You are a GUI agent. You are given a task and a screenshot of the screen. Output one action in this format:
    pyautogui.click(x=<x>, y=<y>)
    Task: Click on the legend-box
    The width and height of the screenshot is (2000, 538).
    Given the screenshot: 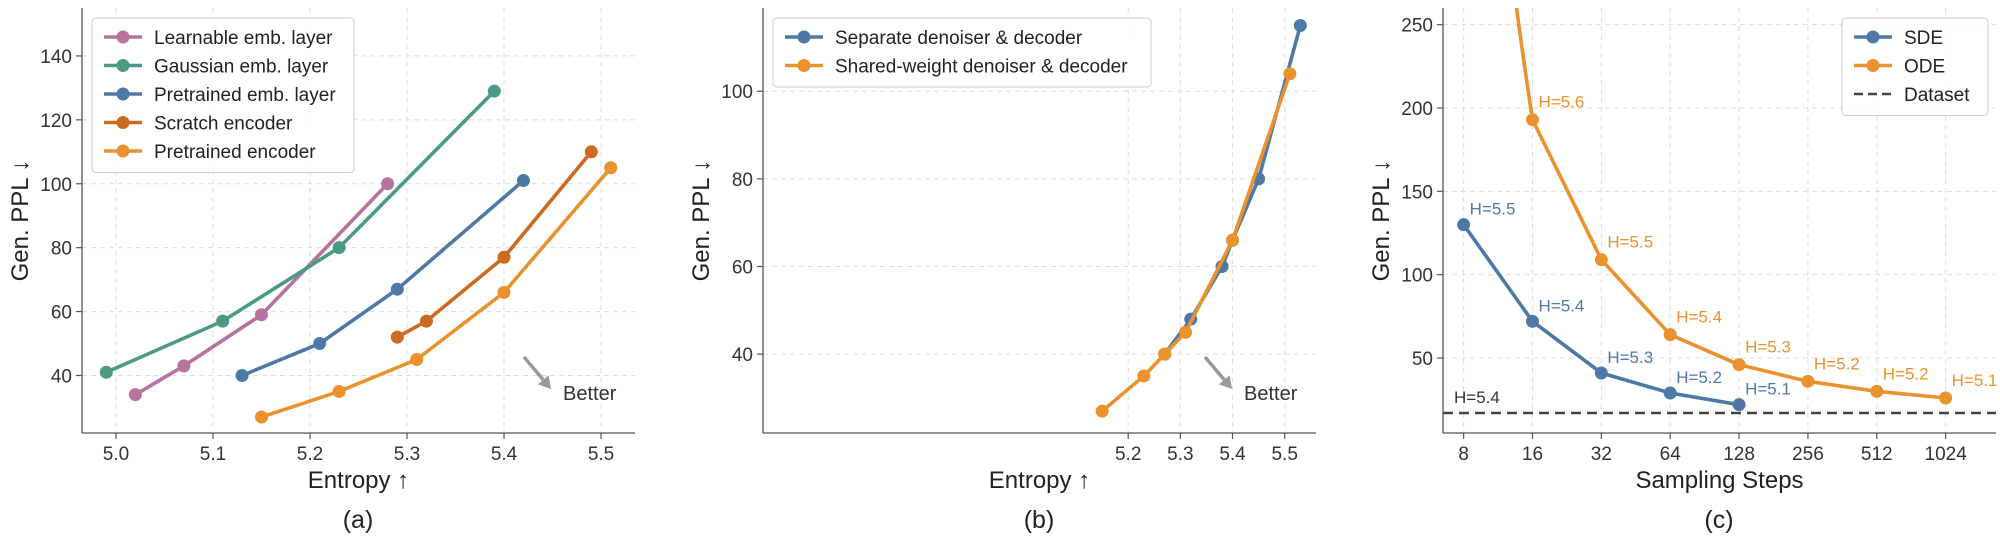 What is the action you would take?
    pyautogui.click(x=1915, y=66)
    